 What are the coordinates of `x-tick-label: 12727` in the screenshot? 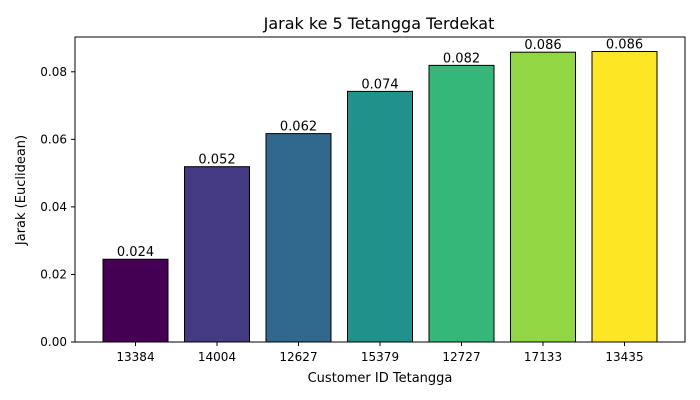 It's located at (461, 357).